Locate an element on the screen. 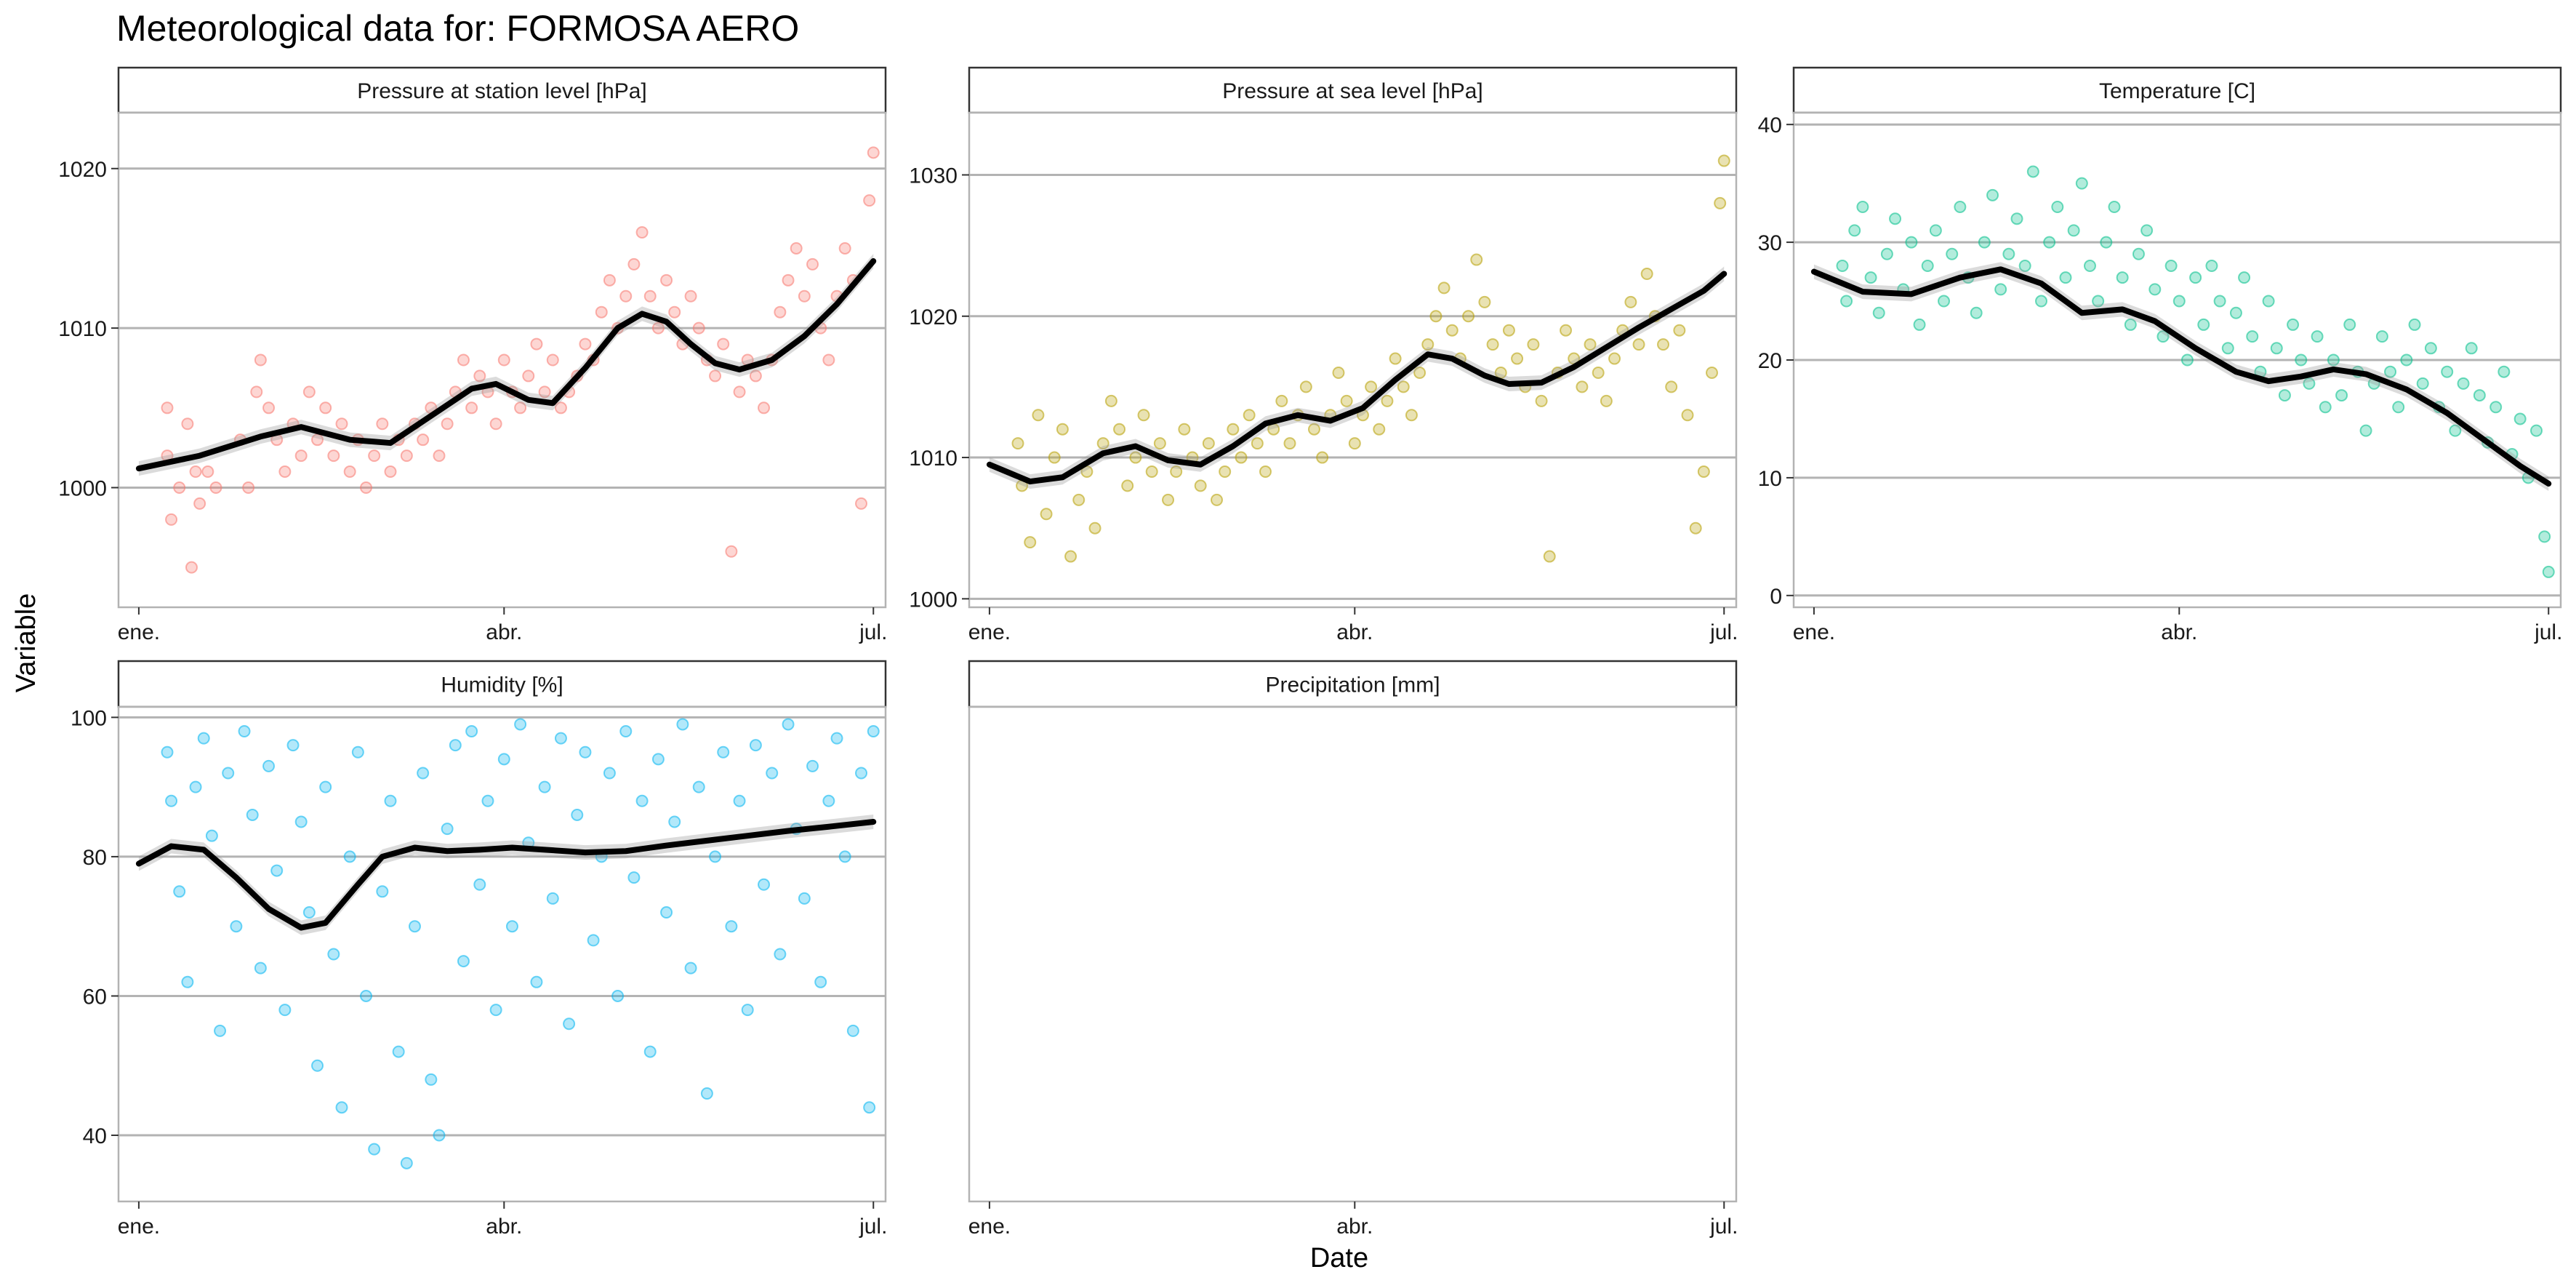 The height and width of the screenshot is (1288, 2576). panel-1-trend-line is located at coordinates (506, 365).